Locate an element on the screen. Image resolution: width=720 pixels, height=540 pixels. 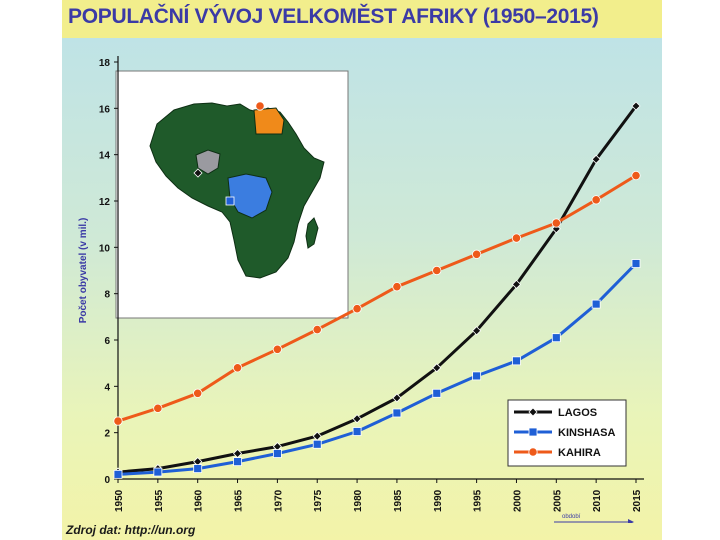
map-marker-kahira is located at coordinates (260, 106).